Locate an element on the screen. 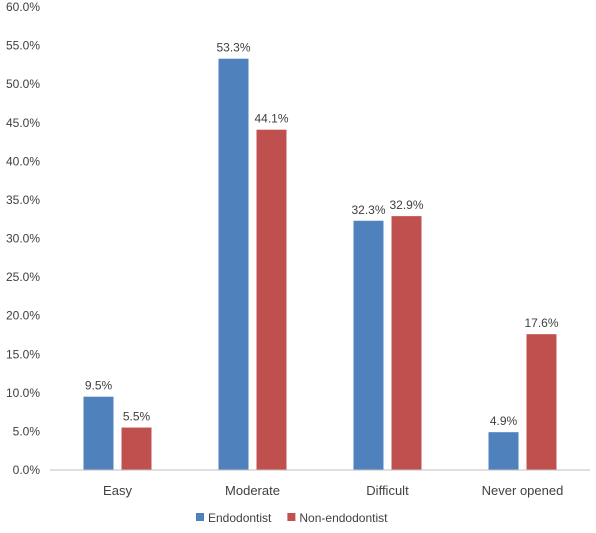 The width and height of the screenshot is (596, 533). x-category-label: Difficult is located at coordinates (387, 490).